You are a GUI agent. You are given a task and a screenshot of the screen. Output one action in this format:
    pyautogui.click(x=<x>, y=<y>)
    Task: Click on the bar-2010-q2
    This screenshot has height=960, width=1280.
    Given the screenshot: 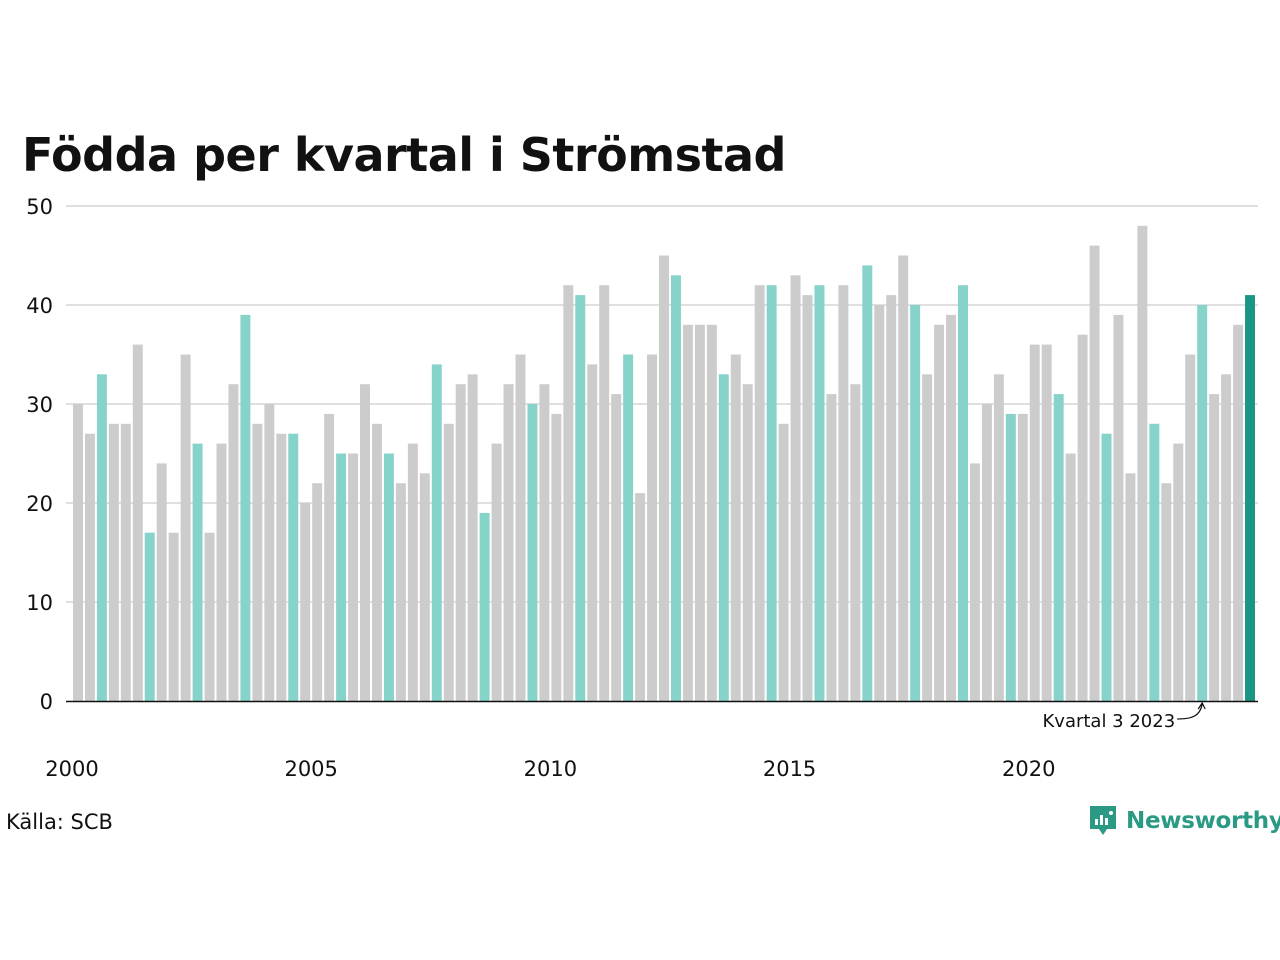 What is the action you would take?
    pyautogui.click(x=568, y=493)
    